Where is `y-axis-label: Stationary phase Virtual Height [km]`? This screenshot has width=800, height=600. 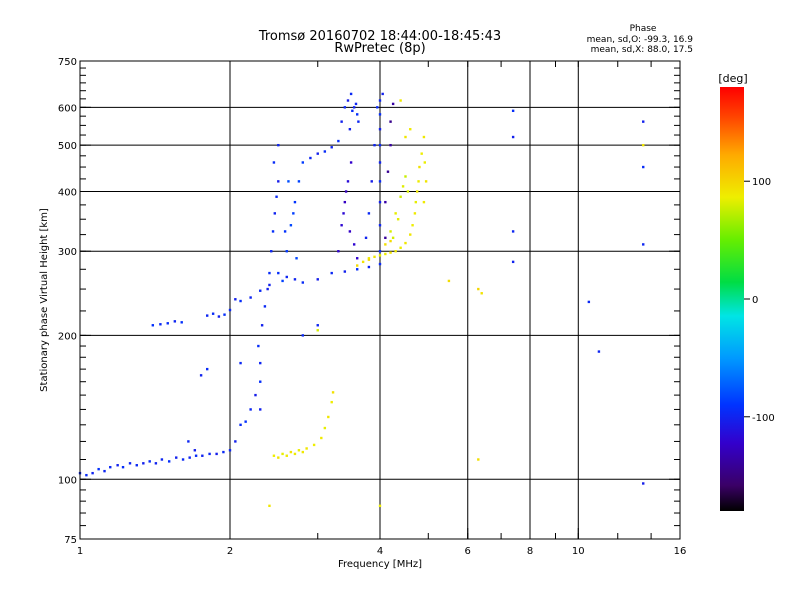 y-axis-label: Stationary phase Virtual Height [km] is located at coordinates (44, 300).